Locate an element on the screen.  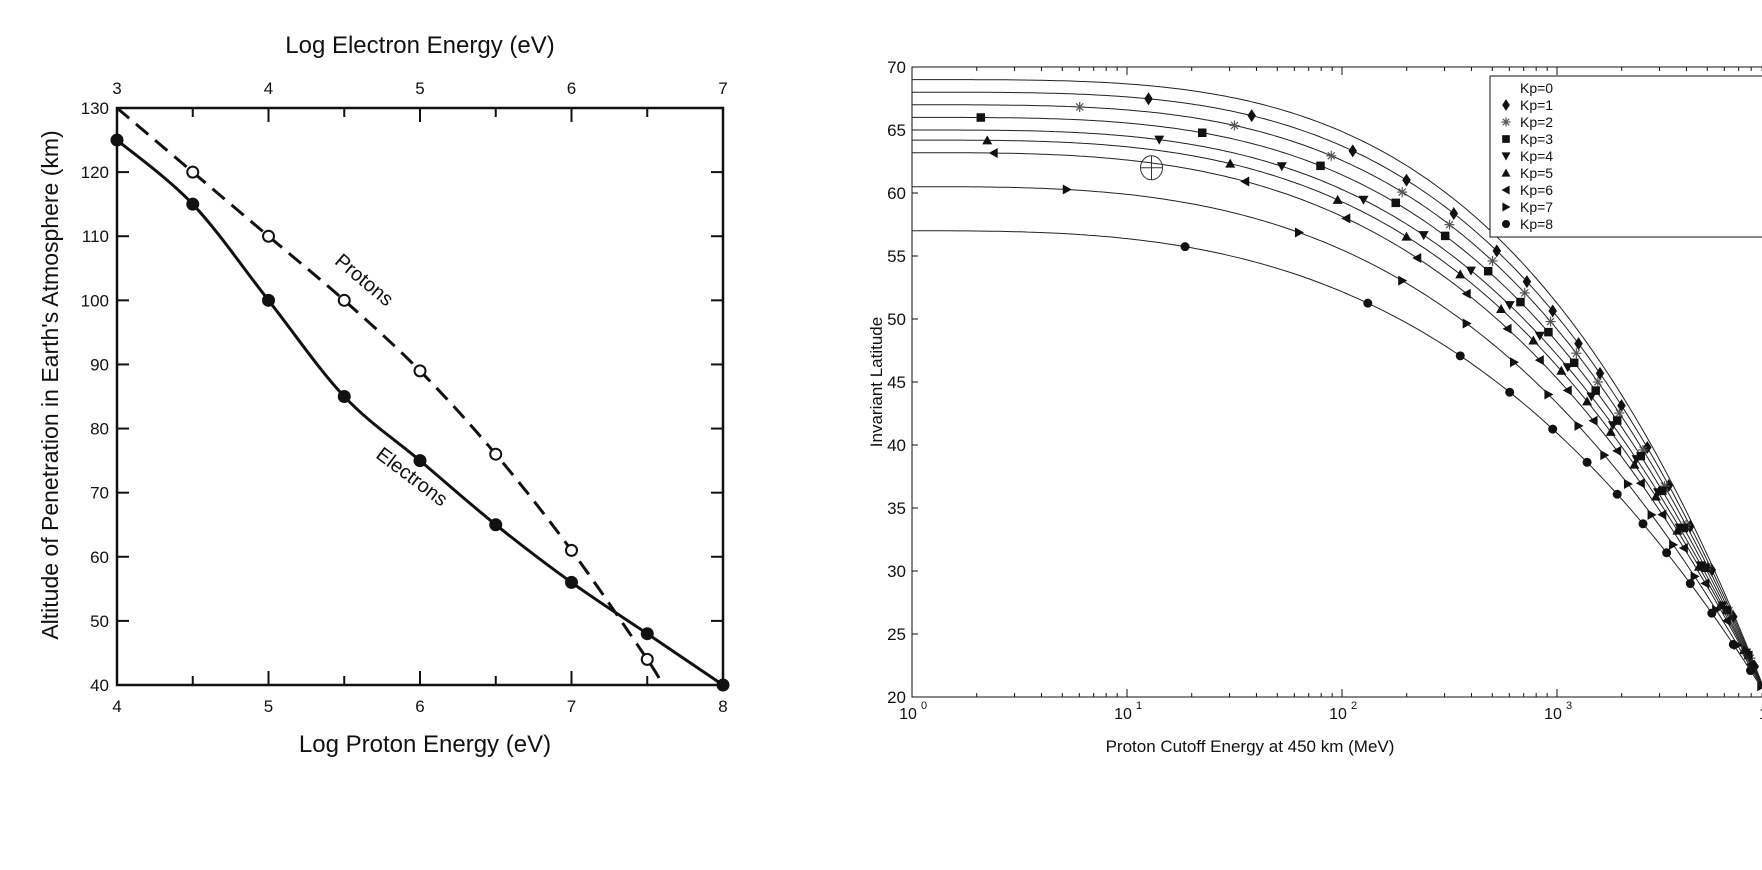
left-y-tick-label: 90 is located at coordinates (99, 364).